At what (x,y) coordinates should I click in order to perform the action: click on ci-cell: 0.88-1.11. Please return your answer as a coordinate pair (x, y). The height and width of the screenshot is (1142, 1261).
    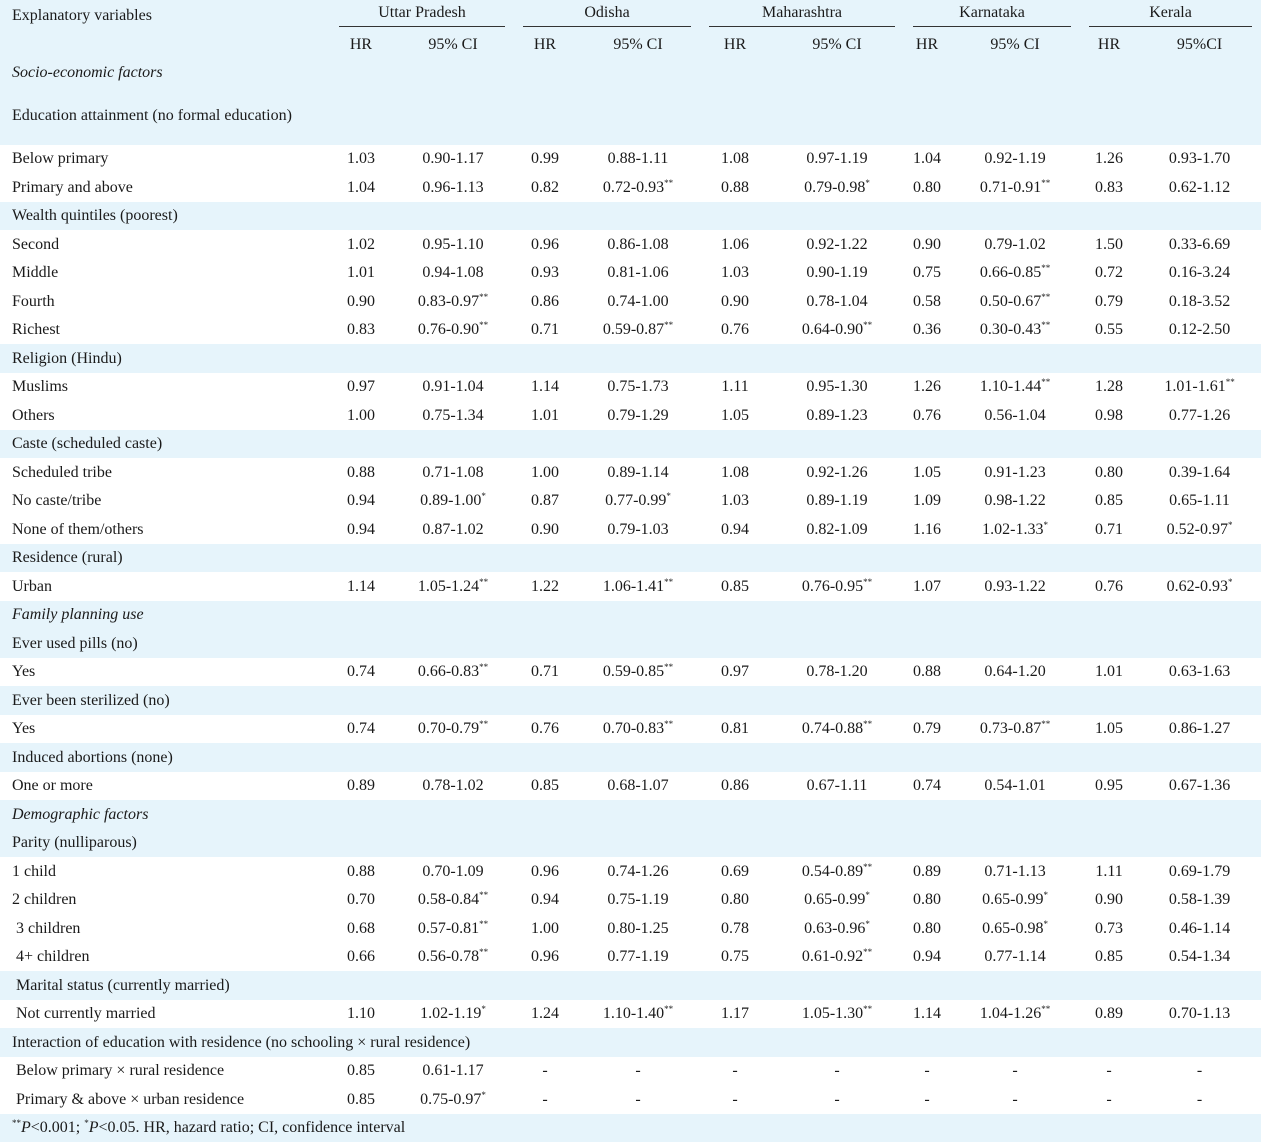
    Looking at the image, I should click on (638, 159).